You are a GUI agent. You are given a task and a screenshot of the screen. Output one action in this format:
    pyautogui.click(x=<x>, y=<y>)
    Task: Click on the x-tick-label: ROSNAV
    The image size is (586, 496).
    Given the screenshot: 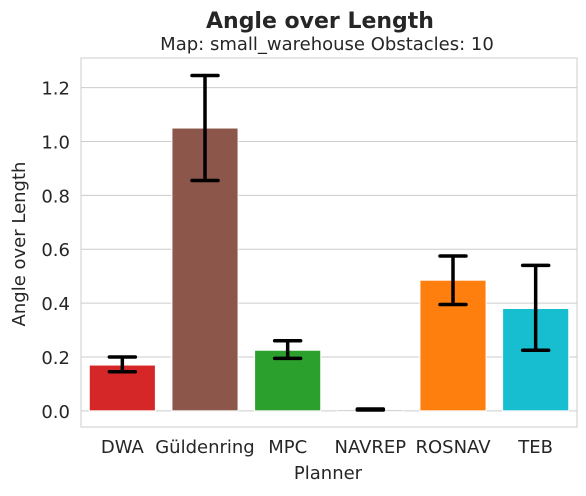 What is the action you would take?
    pyautogui.click(x=453, y=447)
    